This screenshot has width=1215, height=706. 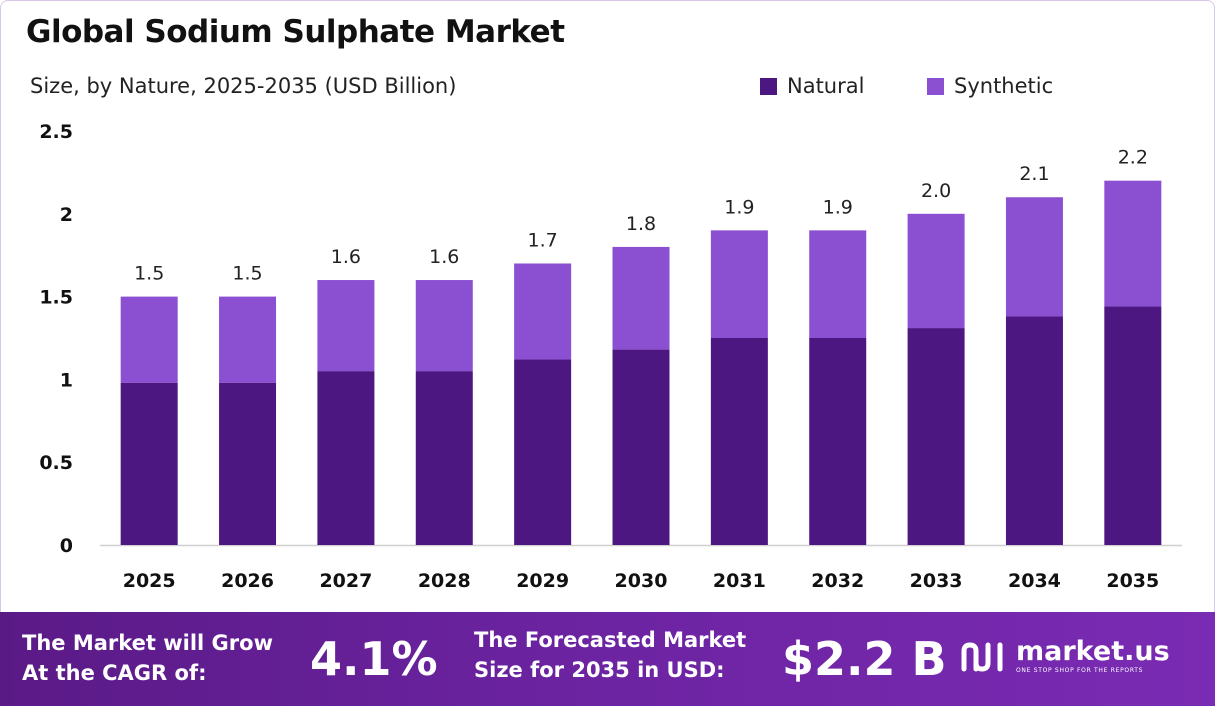 What do you see at coordinates (982, 656) in the screenshot?
I see `market-us-logo-icon` at bounding box center [982, 656].